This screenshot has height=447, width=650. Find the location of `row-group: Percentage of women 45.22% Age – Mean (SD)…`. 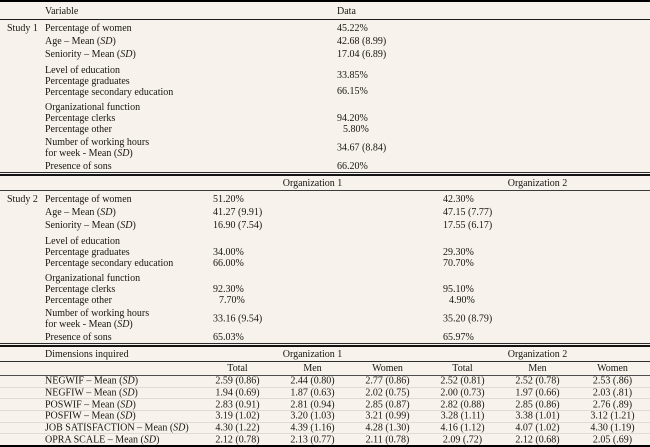

row-group: Percentage of women 45.22% Age – Mean (SD)… is located at coordinates (325, 41).